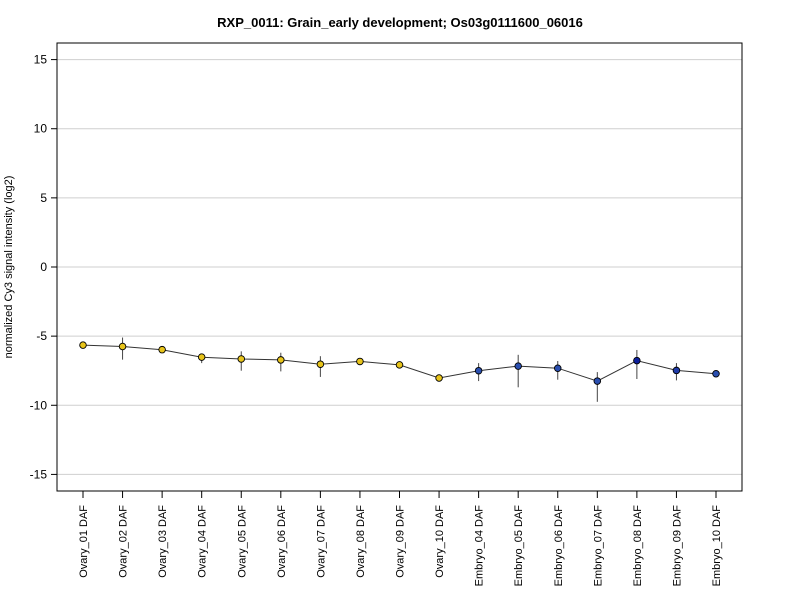 The image size is (800, 600). I want to click on x-tick-label: Ovary_09 DAF, so click(401, 541).